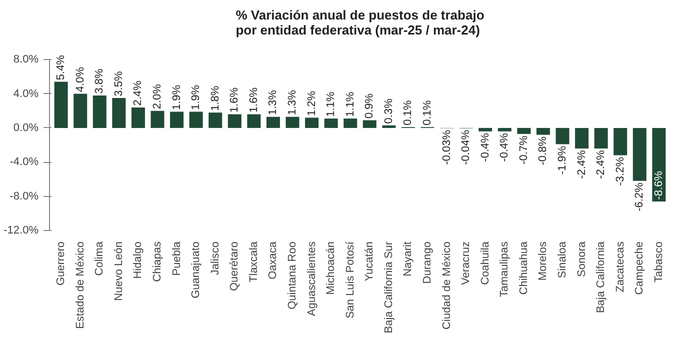 The width and height of the screenshot is (685, 341). What do you see at coordinates (138, 260) in the screenshot?
I see `x-tick-label: Hidalgo` at bounding box center [138, 260].